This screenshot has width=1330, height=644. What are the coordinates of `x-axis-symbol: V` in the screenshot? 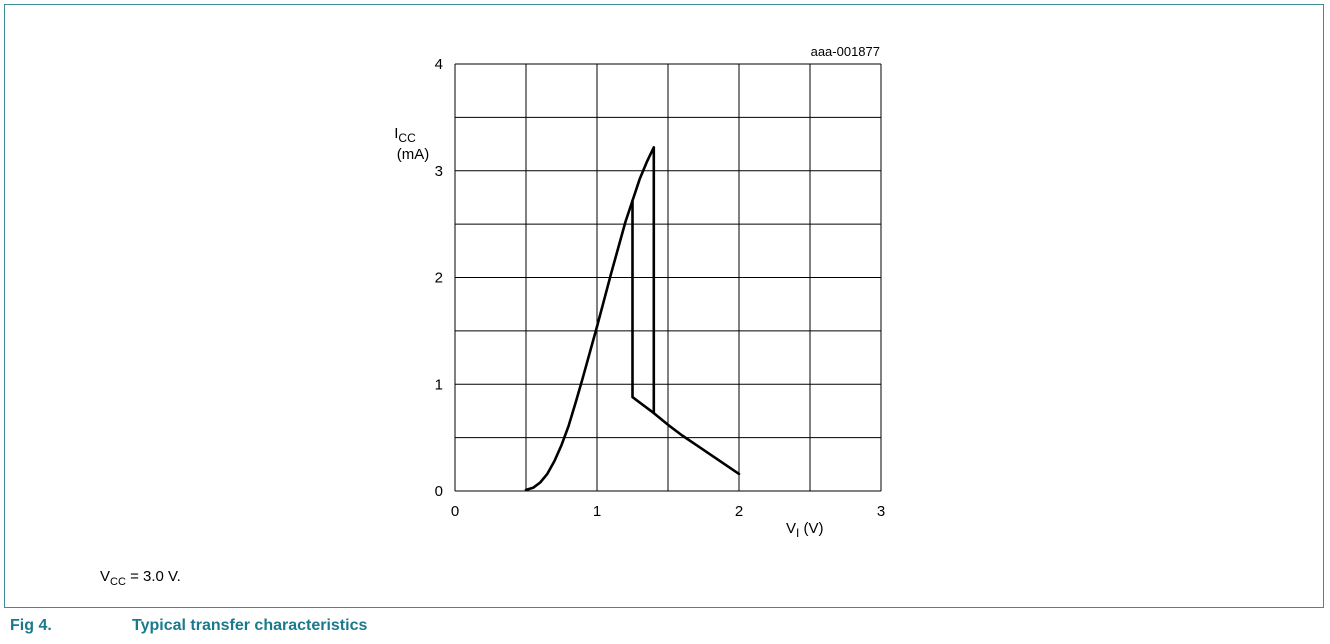 It's located at (791, 528).